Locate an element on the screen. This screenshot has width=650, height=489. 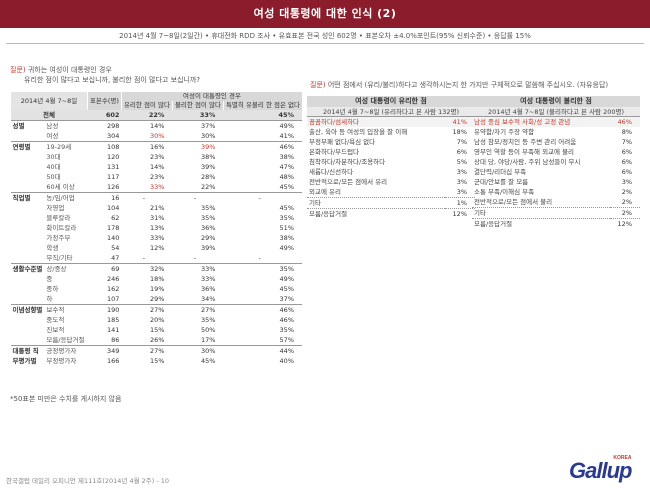
row-advantage: 18% is located at coordinates (157, 279).